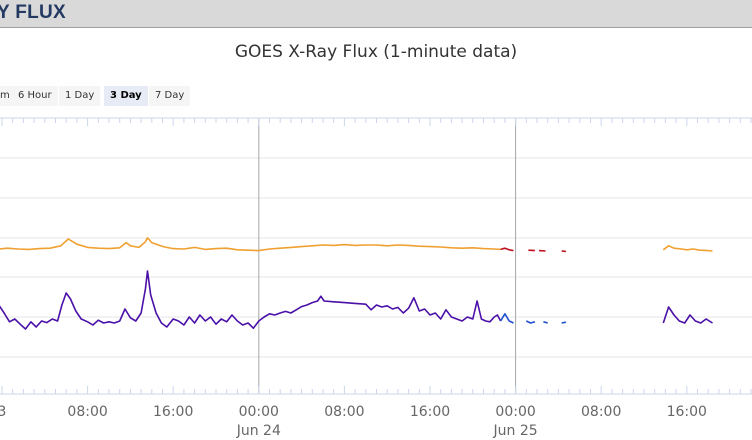  What do you see at coordinates (376, 14) in the screenshot?
I see `header-bar: Y FLUX` at bounding box center [376, 14].